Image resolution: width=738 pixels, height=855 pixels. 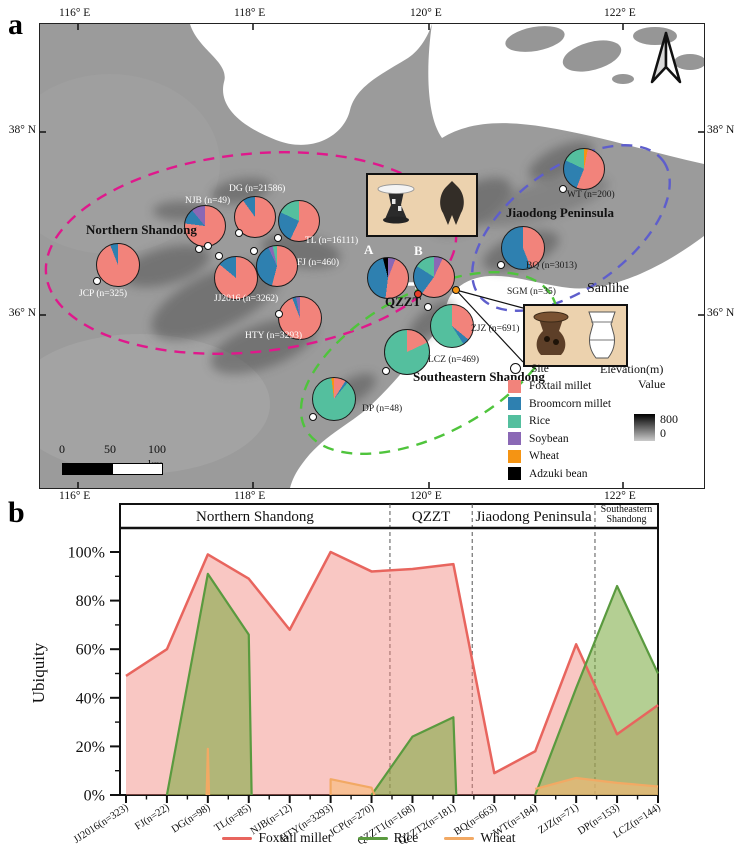 I want to click on site-label-sgm: SGM (n=35), so click(x=531, y=292).